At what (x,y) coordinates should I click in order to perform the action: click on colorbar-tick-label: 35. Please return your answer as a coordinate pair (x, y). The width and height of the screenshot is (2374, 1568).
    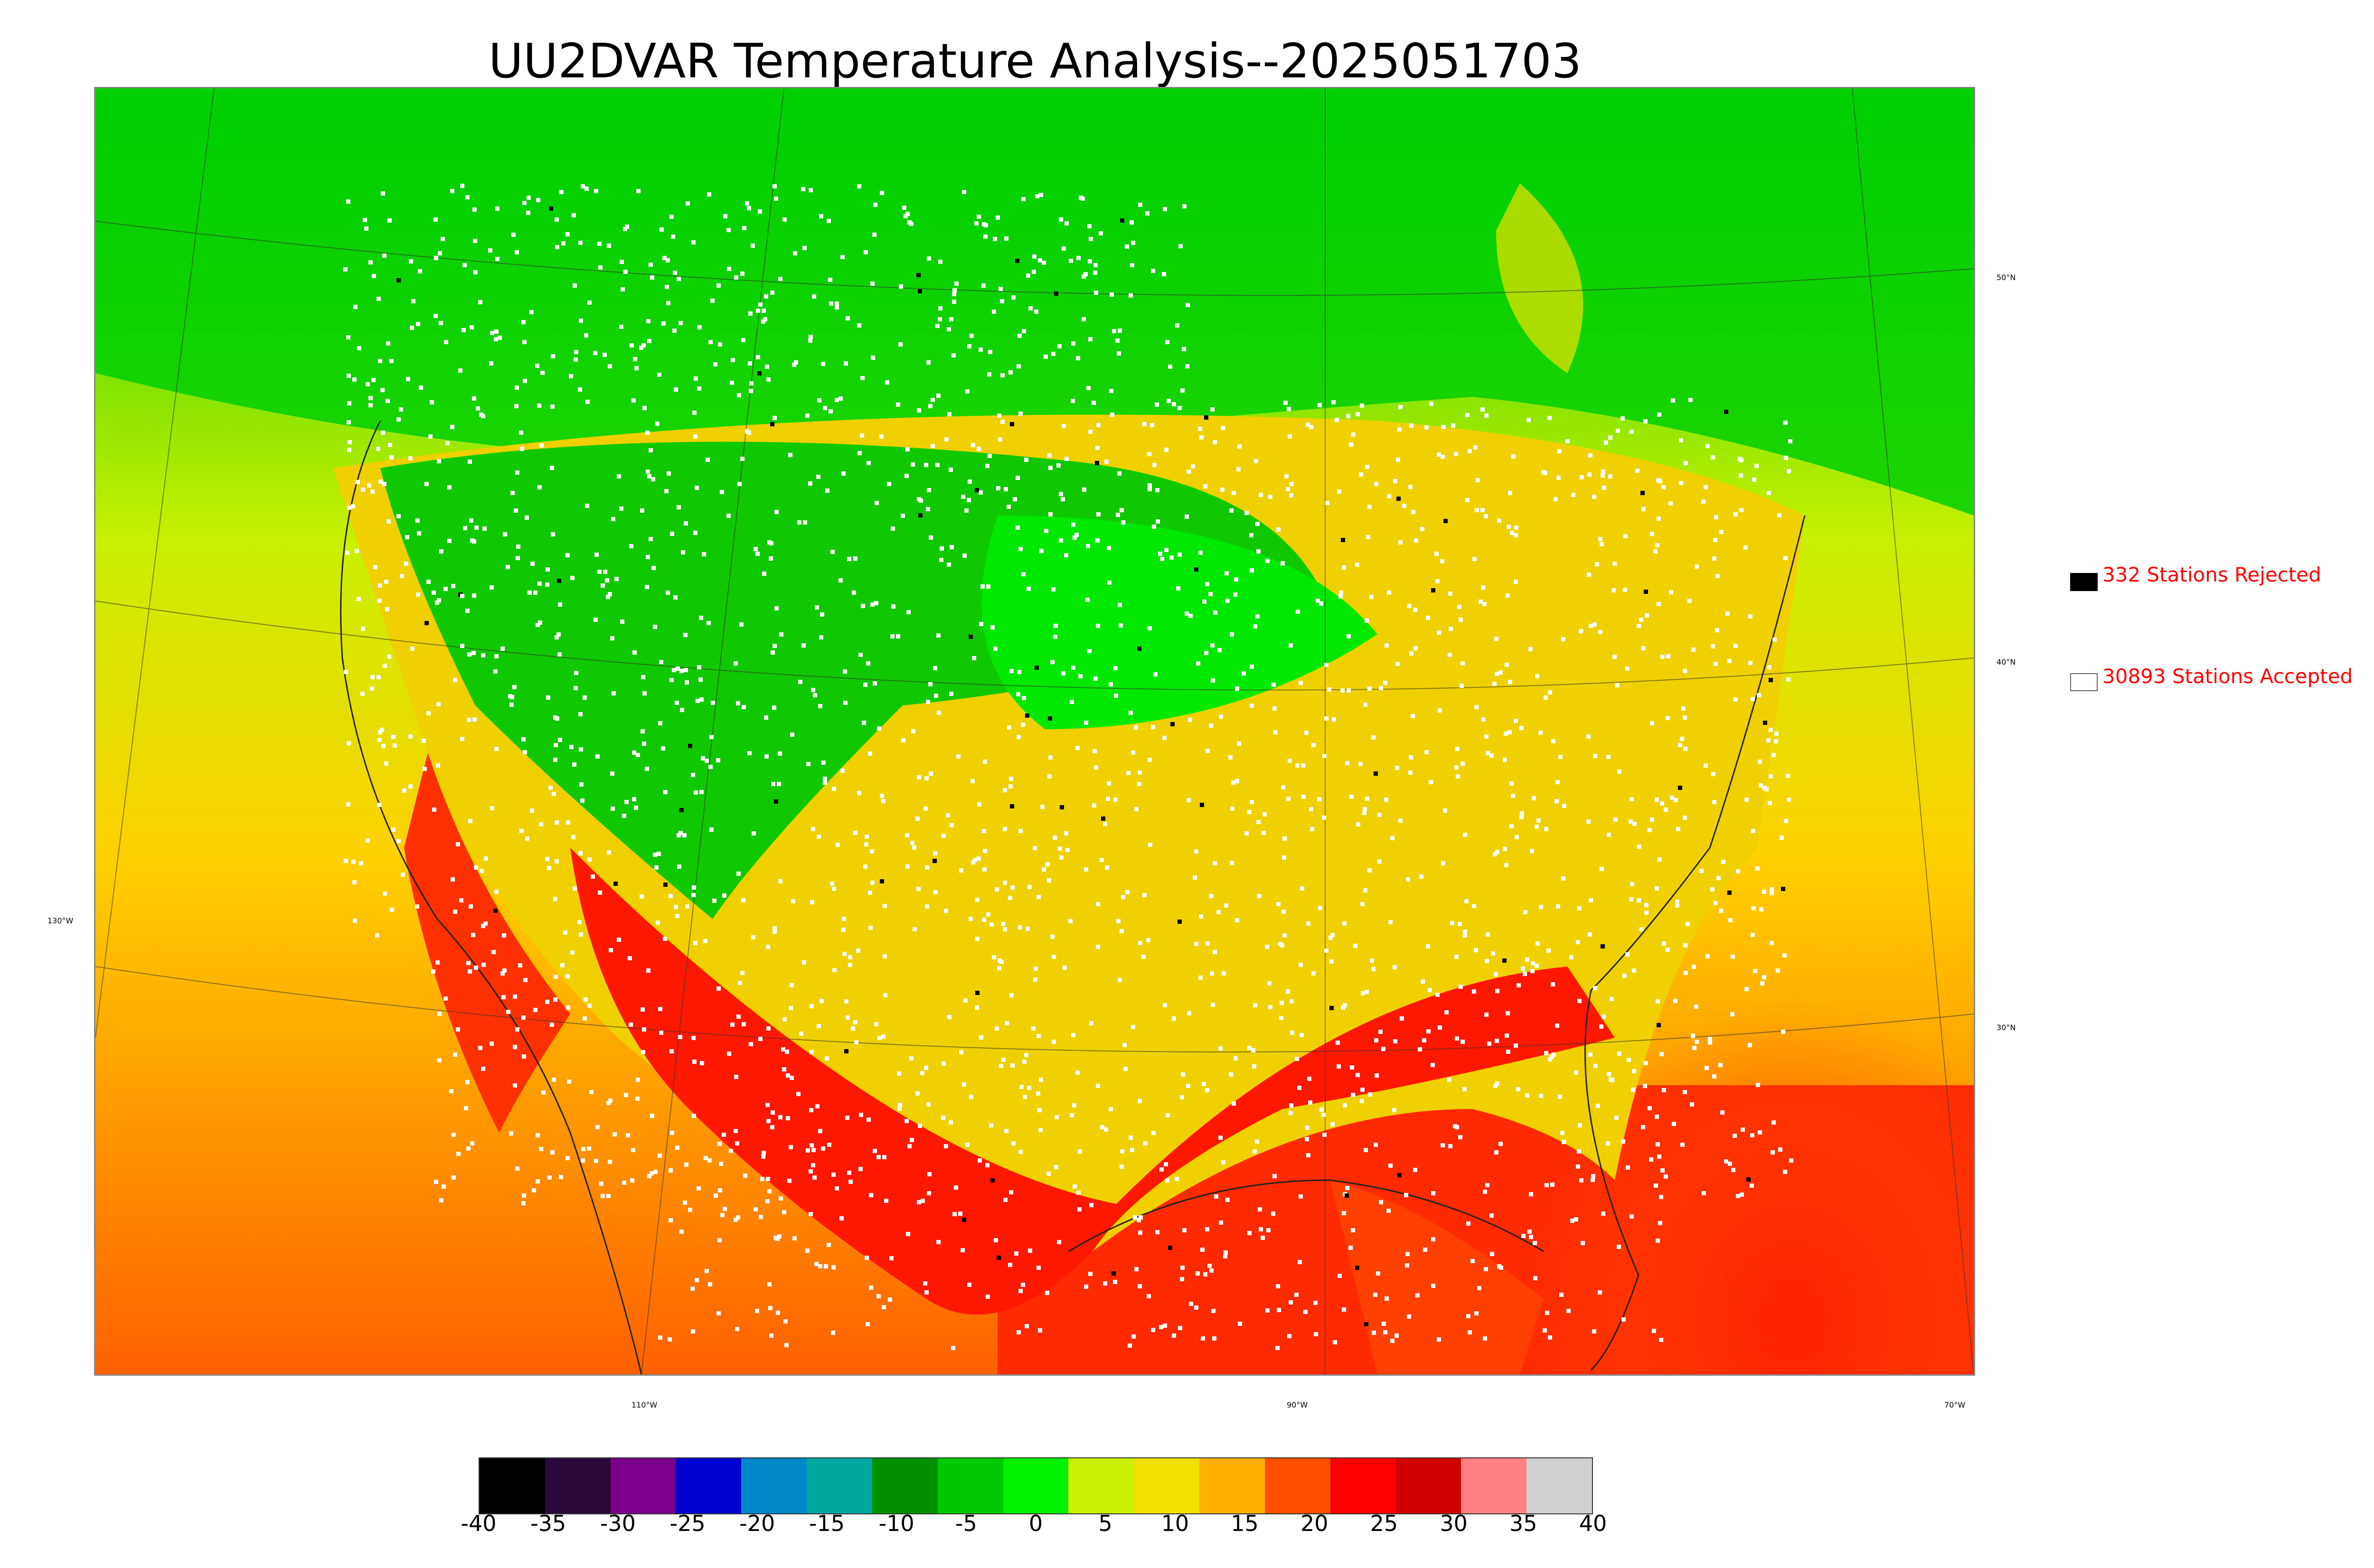
    Looking at the image, I should click on (1523, 1524).